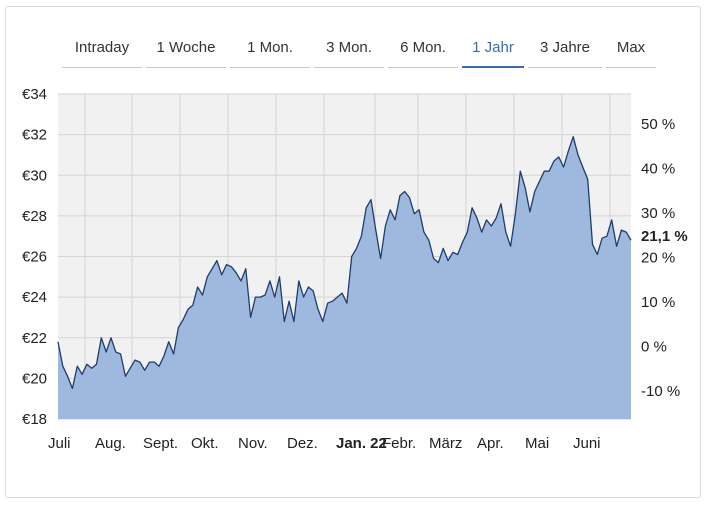 The image size is (709, 509). I want to click on y2-tick-label: 10 %, so click(658, 302).